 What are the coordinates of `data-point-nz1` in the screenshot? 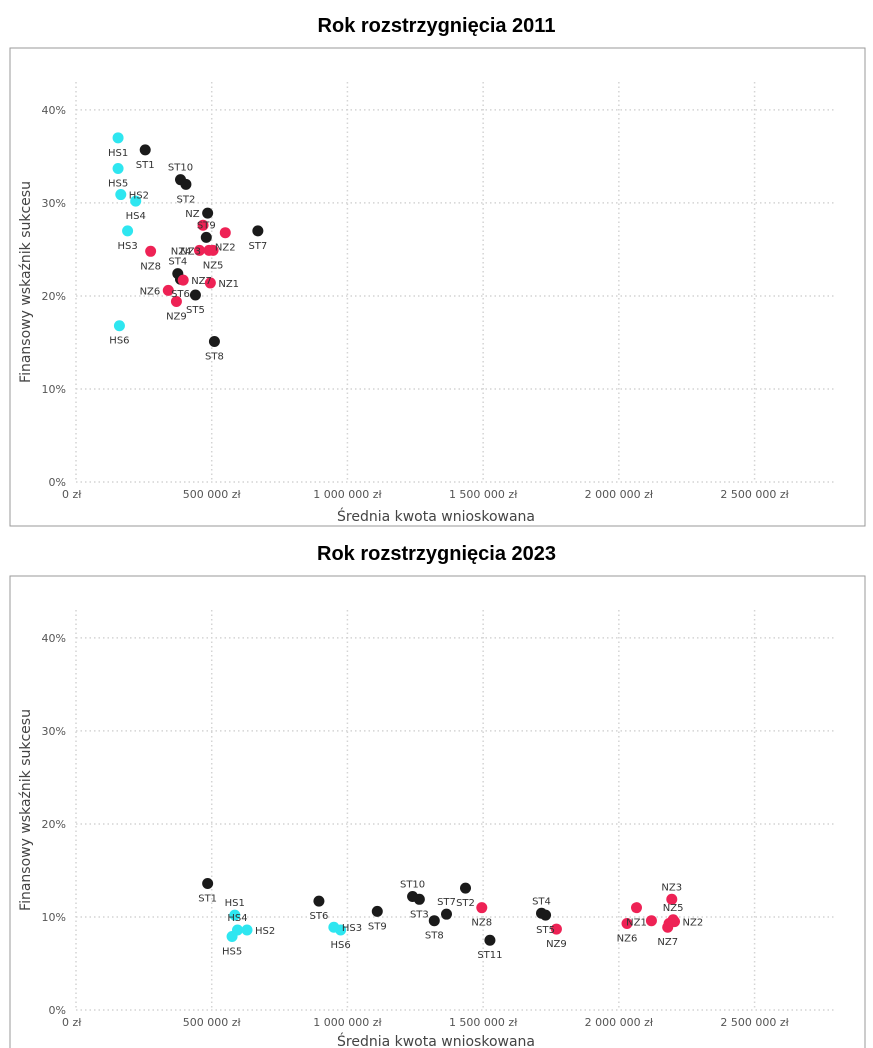 It's located at (210, 283).